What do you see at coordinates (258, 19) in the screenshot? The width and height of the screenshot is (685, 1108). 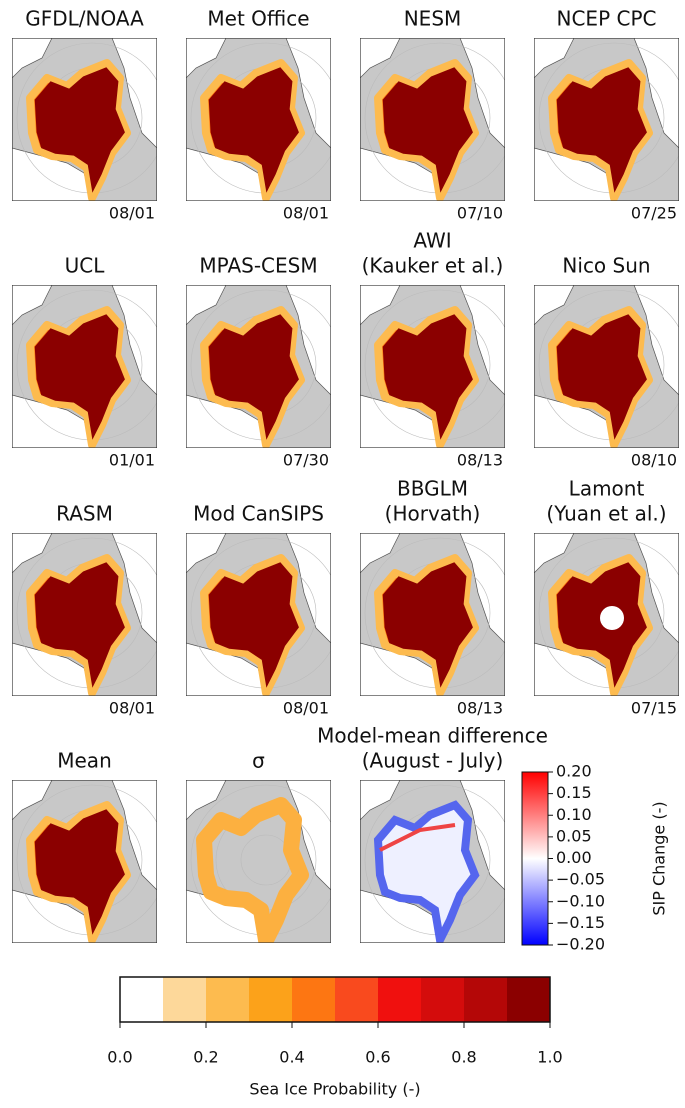 I see `panel-title: Met Office` at bounding box center [258, 19].